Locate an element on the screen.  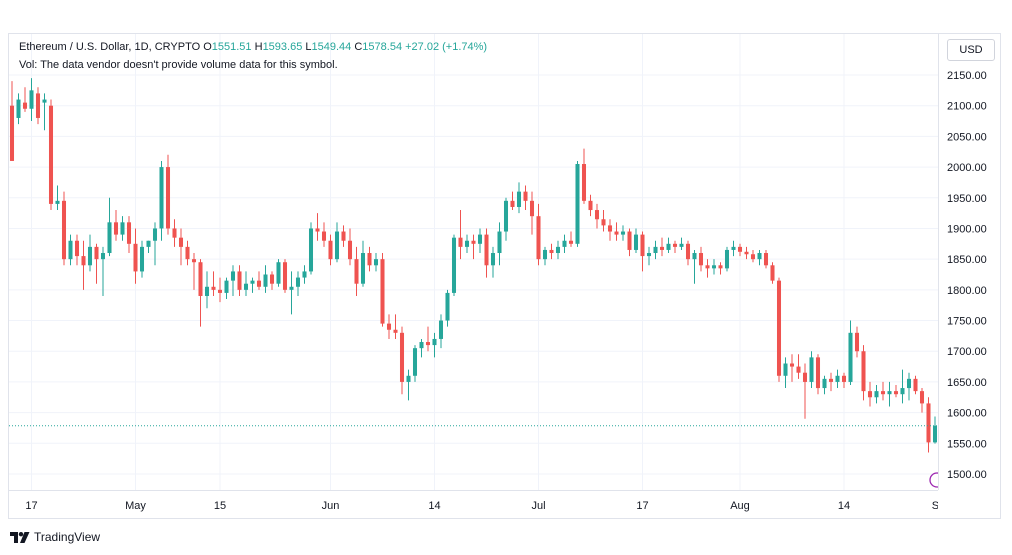
brand-label: TradingView is located at coordinates (67, 537).